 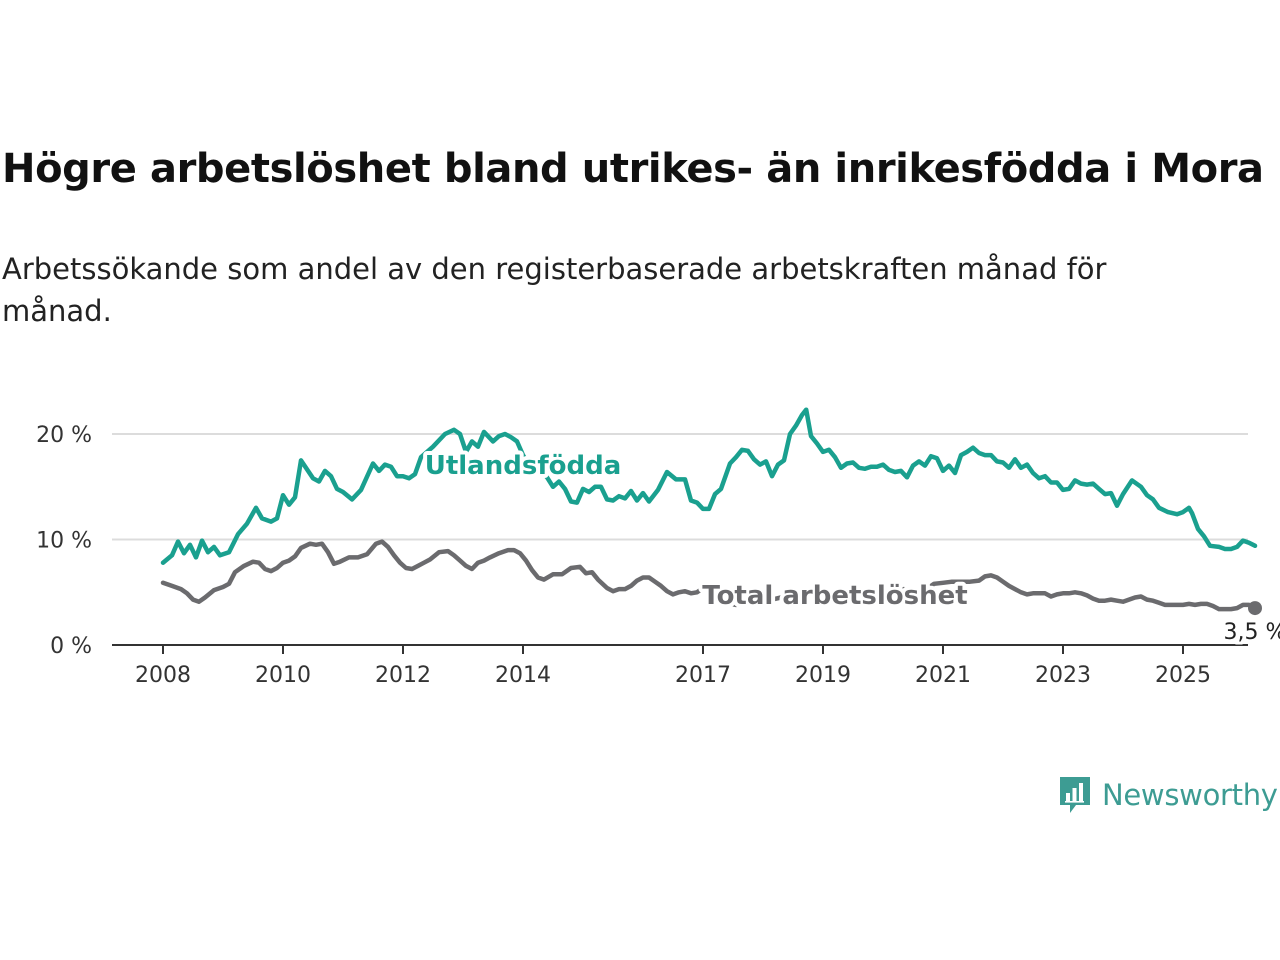 I want to click on x-axis: 2008 2010 2012 2014 2017 2019 2021 2023 2025, so click(x=680, y=666).